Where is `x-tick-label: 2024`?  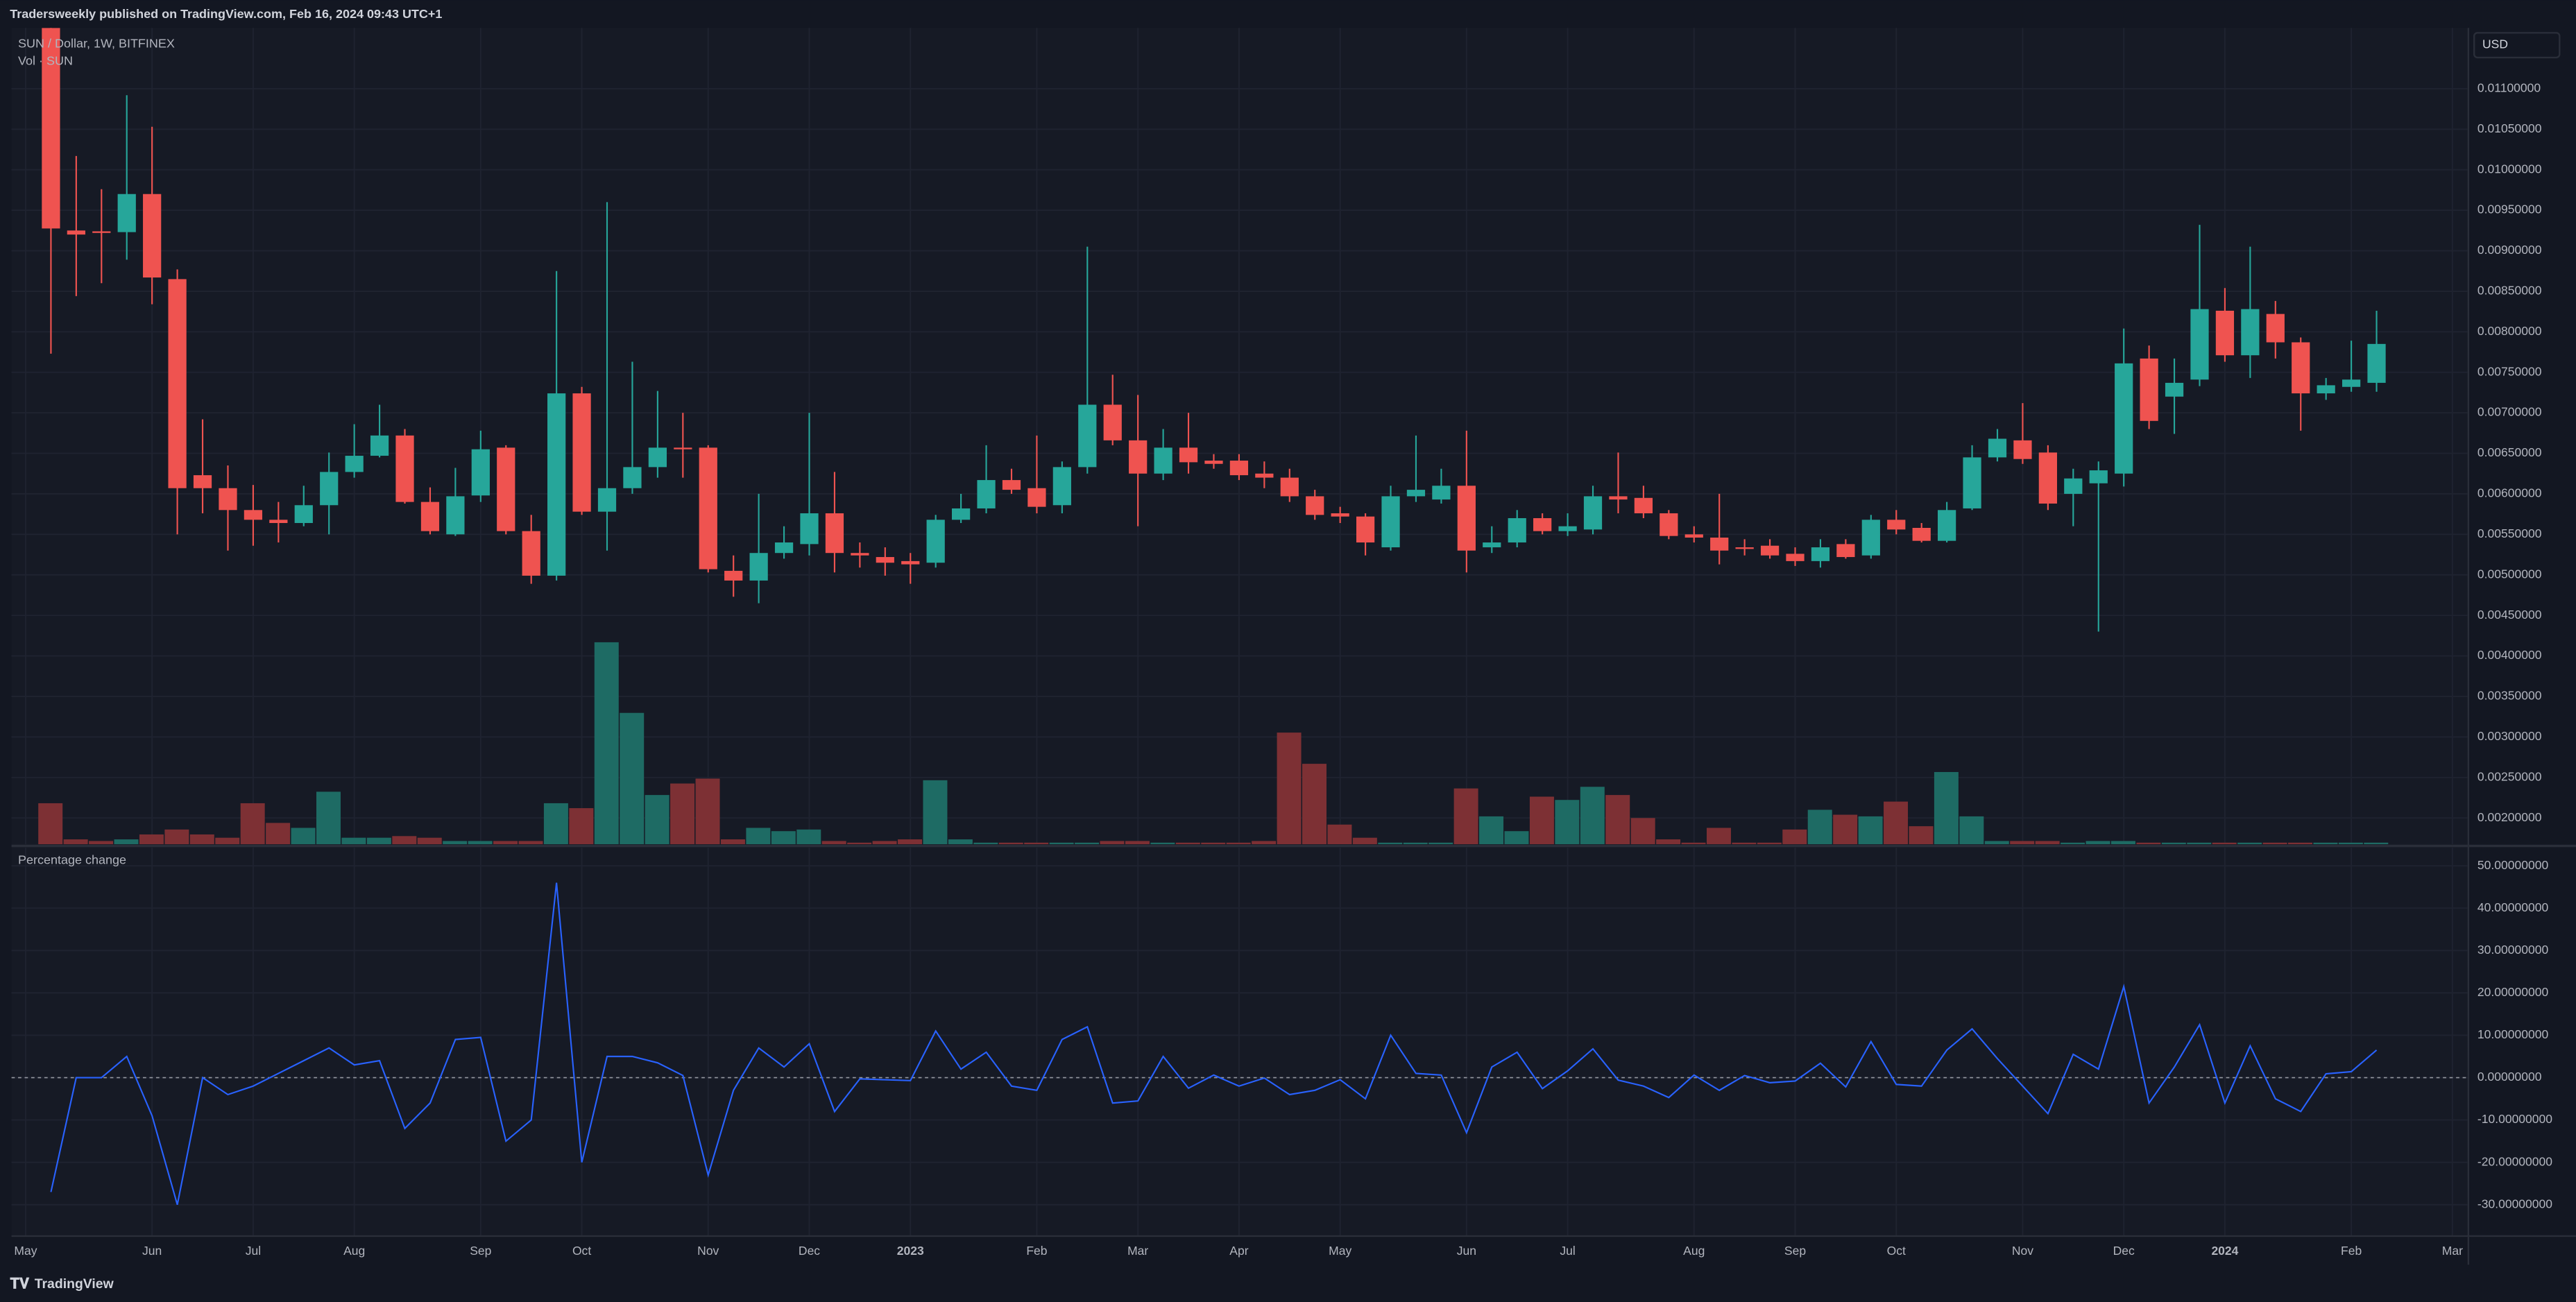 x-tick-label: 2024 is located at coordinates (2224, 1251).